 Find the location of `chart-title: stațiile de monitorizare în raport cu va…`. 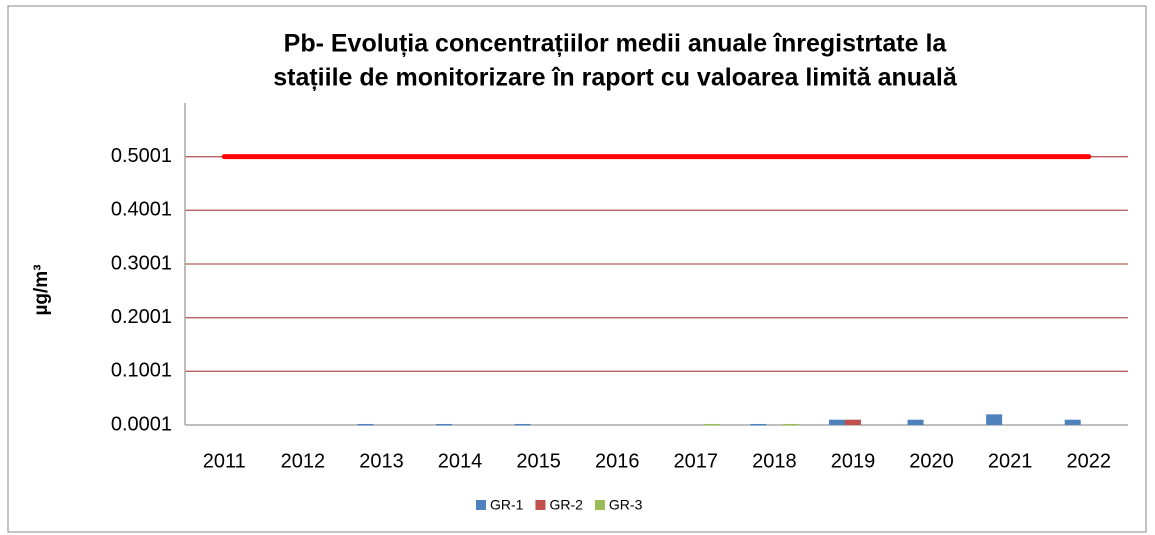

chart-title: stațiile de monitorizare în raport cu va… is located at coordinates (615, 78).